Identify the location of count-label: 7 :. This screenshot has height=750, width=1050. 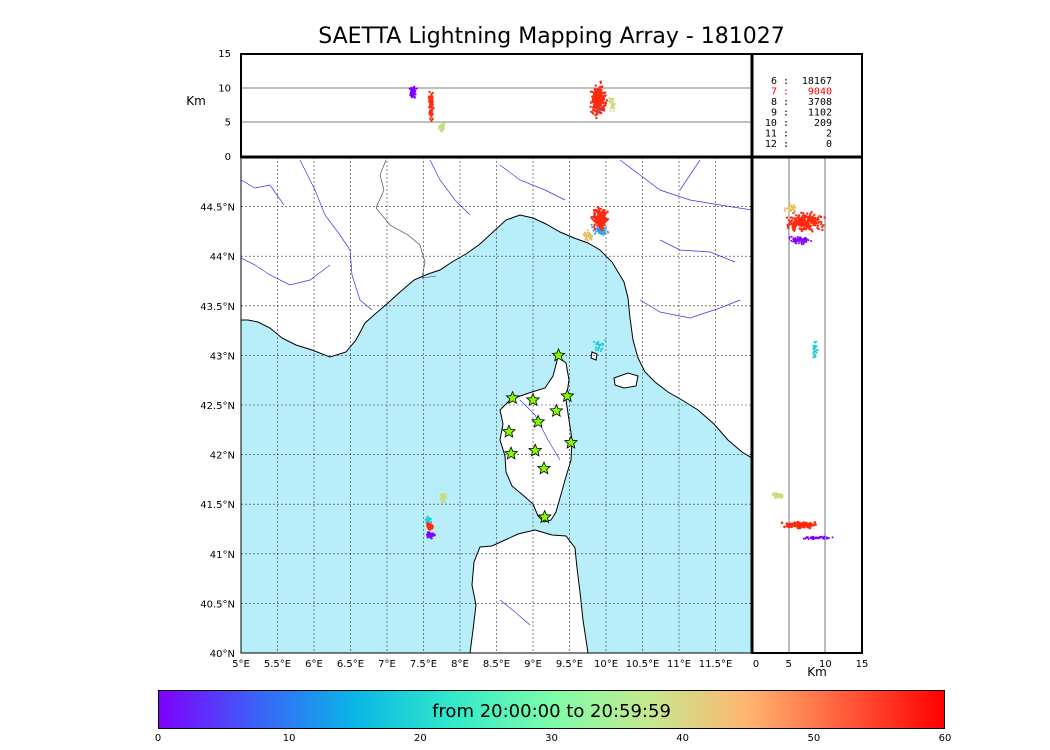
(780, 92).